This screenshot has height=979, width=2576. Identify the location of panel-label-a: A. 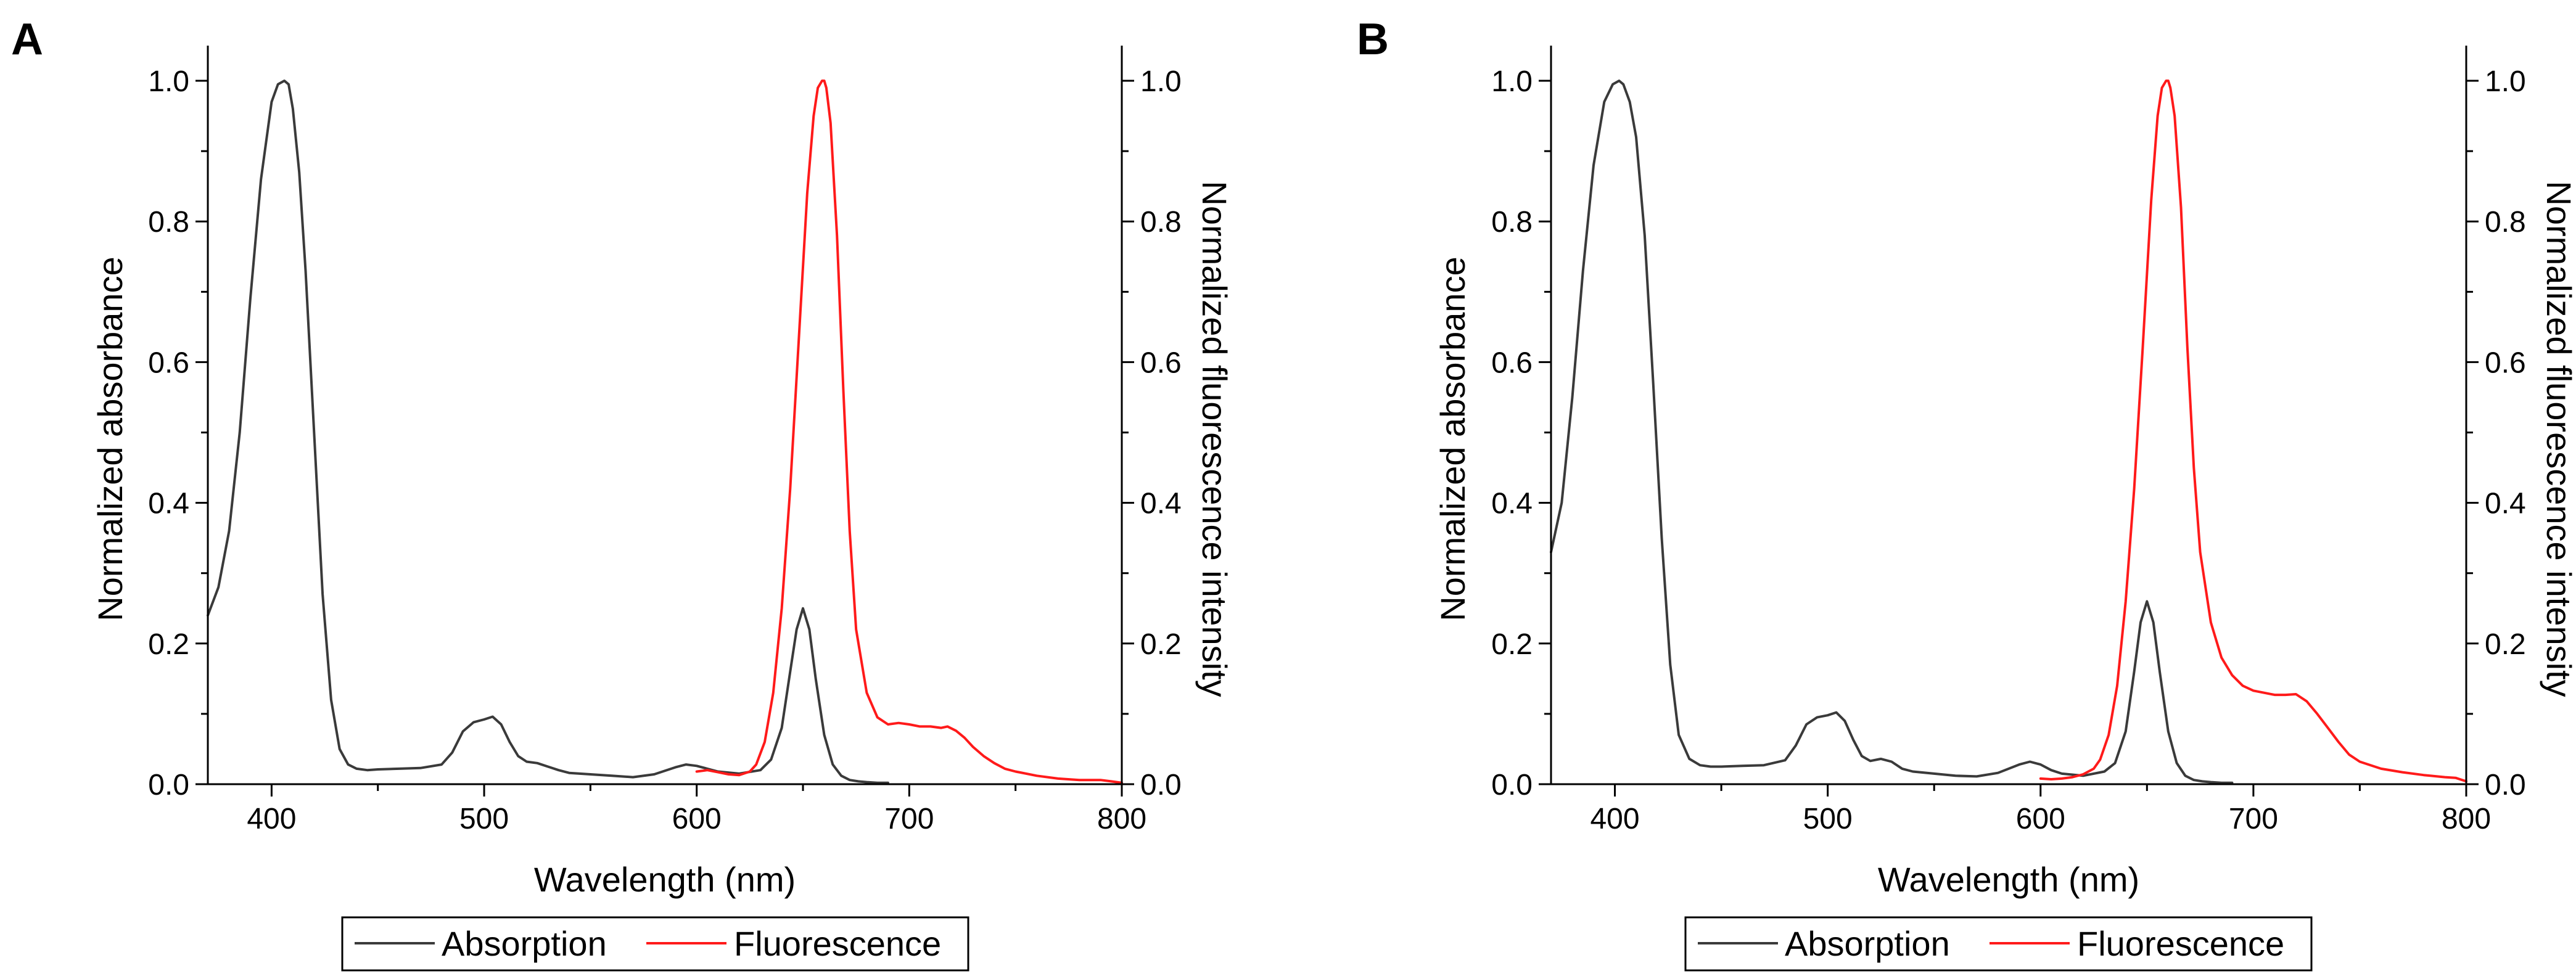
(27, 39).